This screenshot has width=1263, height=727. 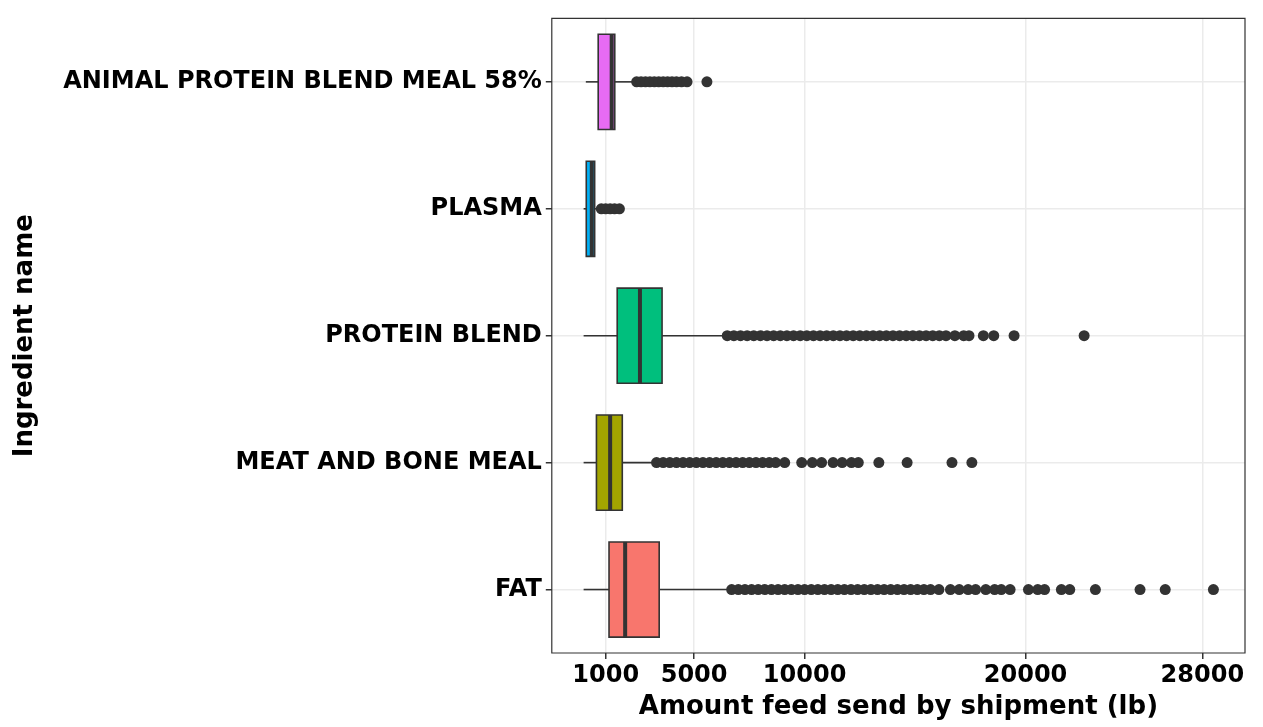 I want to click on y-tick-label: FAT, so click(x=519, y=587).